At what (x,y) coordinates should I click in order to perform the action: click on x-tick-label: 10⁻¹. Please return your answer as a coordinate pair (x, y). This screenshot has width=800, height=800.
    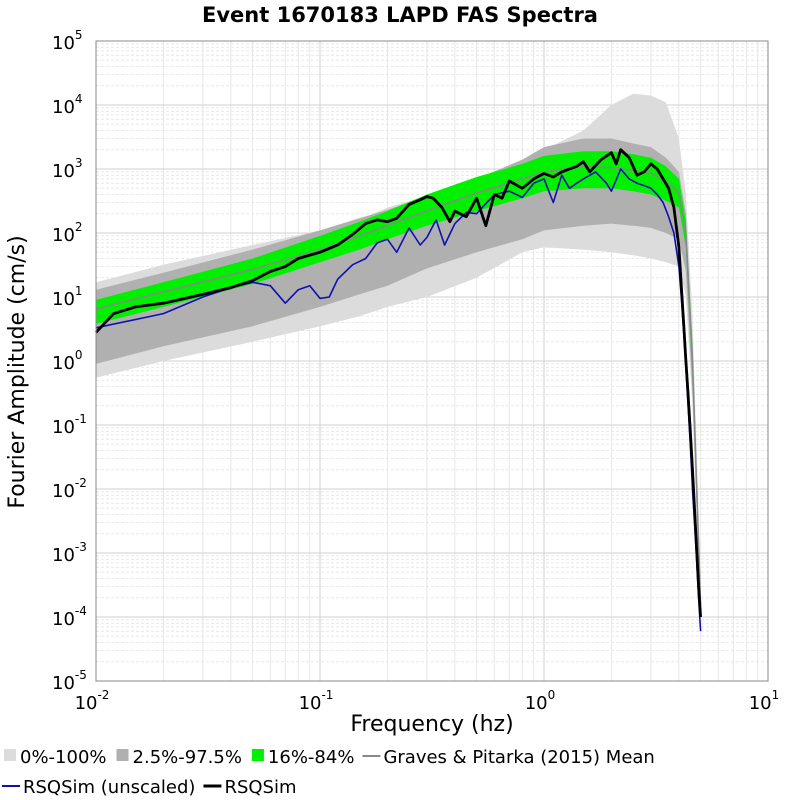
    Looking at the image, I should click on (316, 701).